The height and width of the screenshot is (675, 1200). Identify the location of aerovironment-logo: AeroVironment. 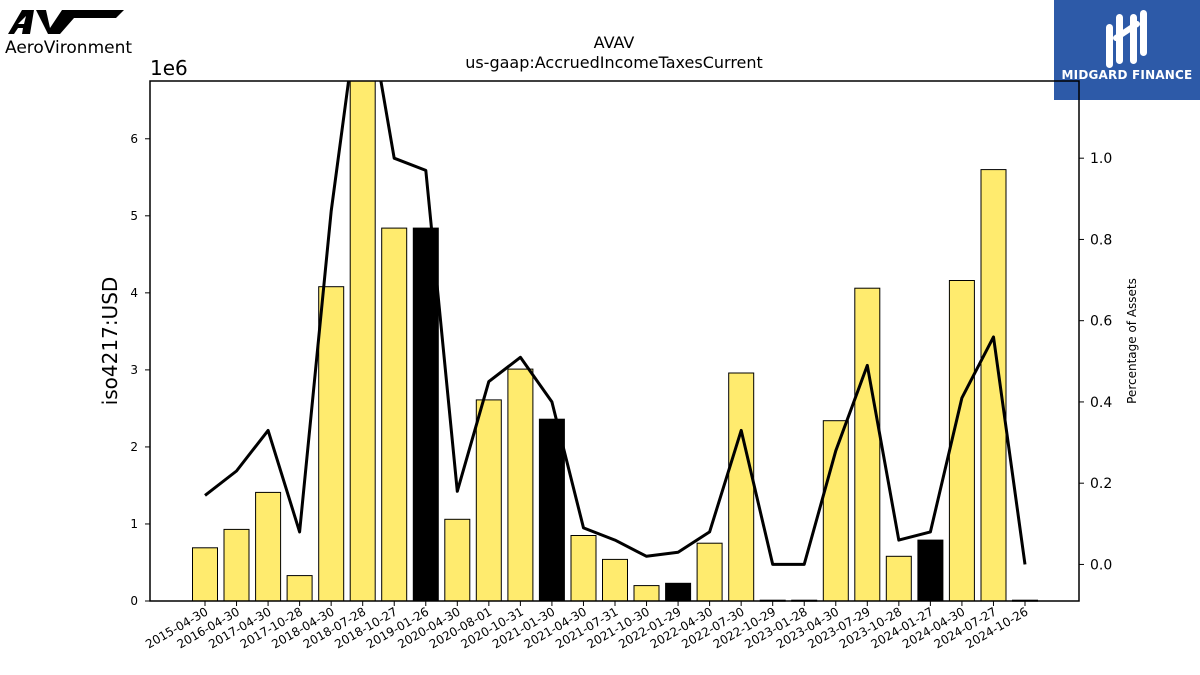
(68, 34).